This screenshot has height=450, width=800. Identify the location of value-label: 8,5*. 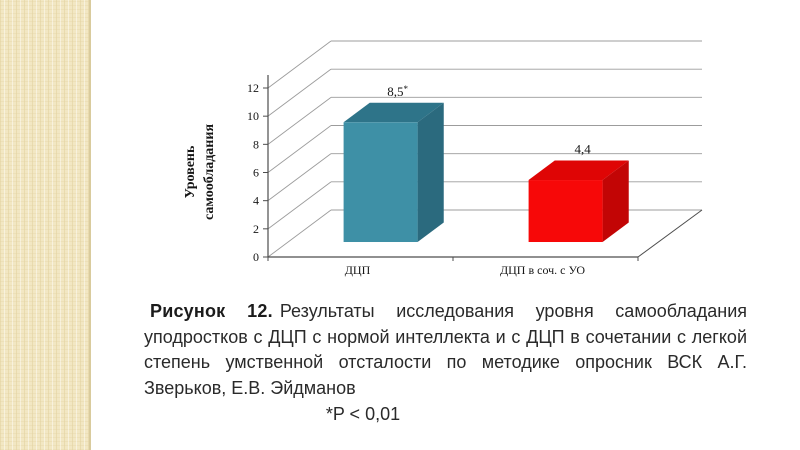
(397, 91).